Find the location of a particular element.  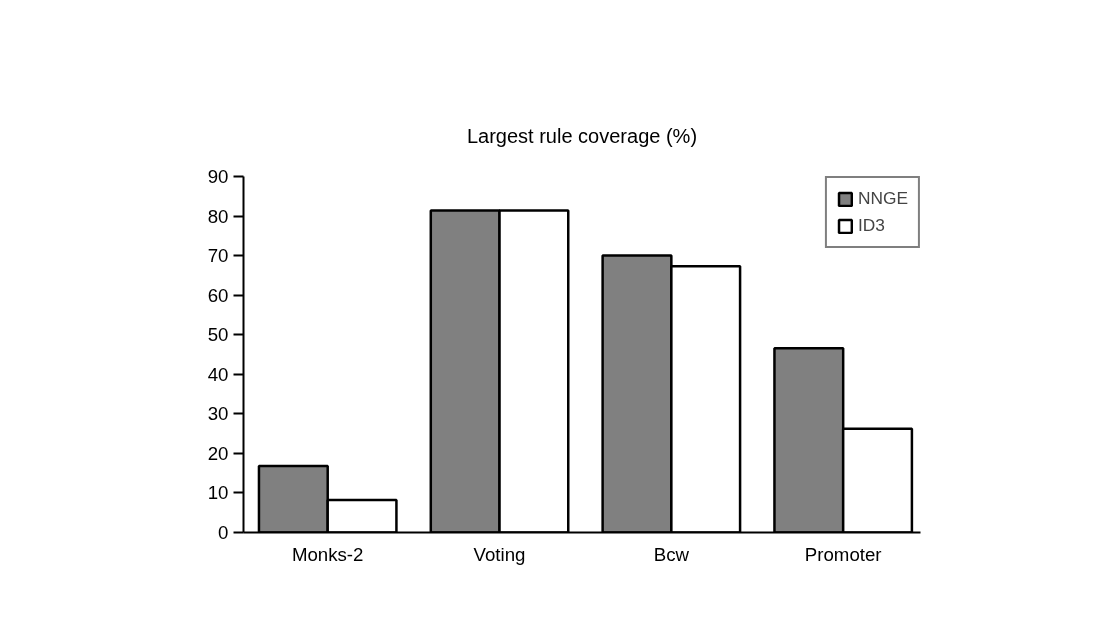

x-tick-label: Promoter is located at coordinates (843, 554).